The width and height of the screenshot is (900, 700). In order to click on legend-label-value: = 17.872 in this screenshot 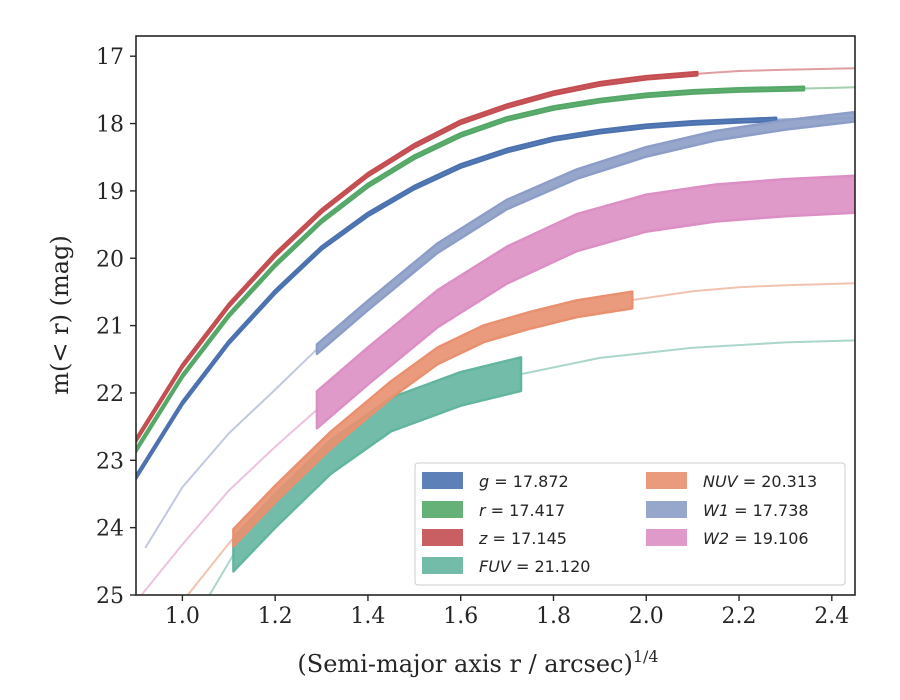, I will do `click(529, 481)`.